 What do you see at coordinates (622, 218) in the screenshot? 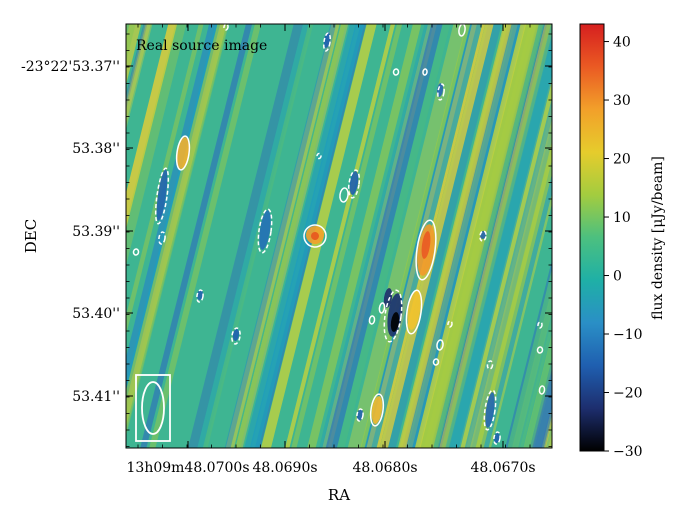
I see `colorbar-tick-label: 10` at bounding box center [622, 218].